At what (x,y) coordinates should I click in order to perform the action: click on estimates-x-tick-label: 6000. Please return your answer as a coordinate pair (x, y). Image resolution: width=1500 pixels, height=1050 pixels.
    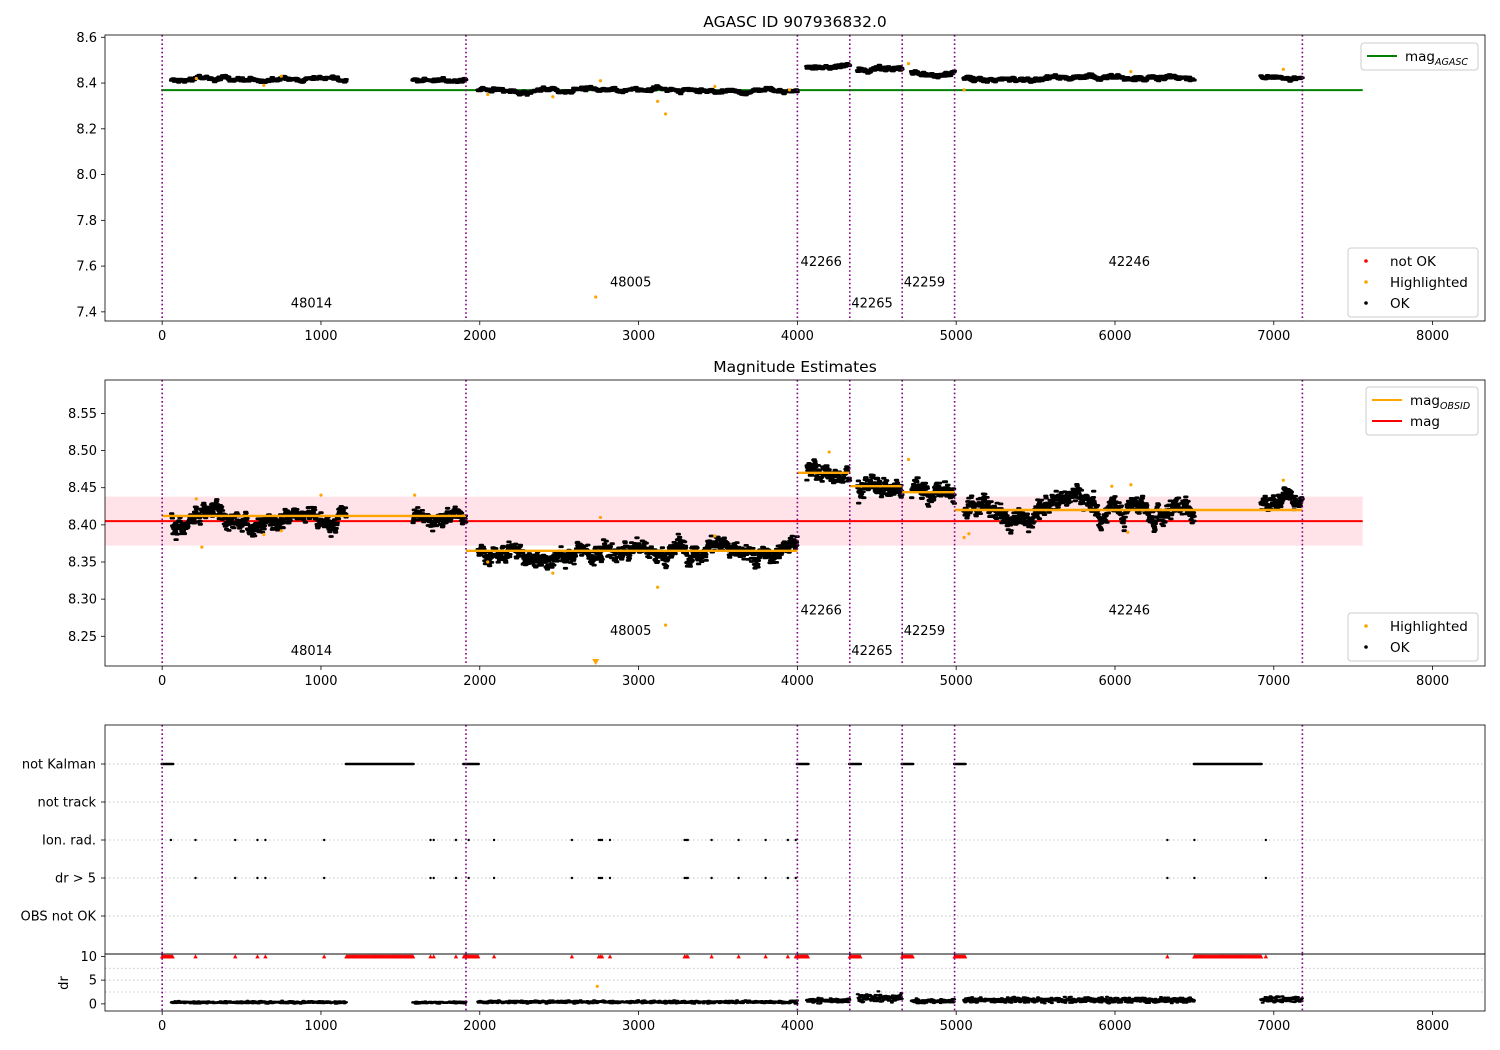
    Looking at the image, I should click on (1114, 681).